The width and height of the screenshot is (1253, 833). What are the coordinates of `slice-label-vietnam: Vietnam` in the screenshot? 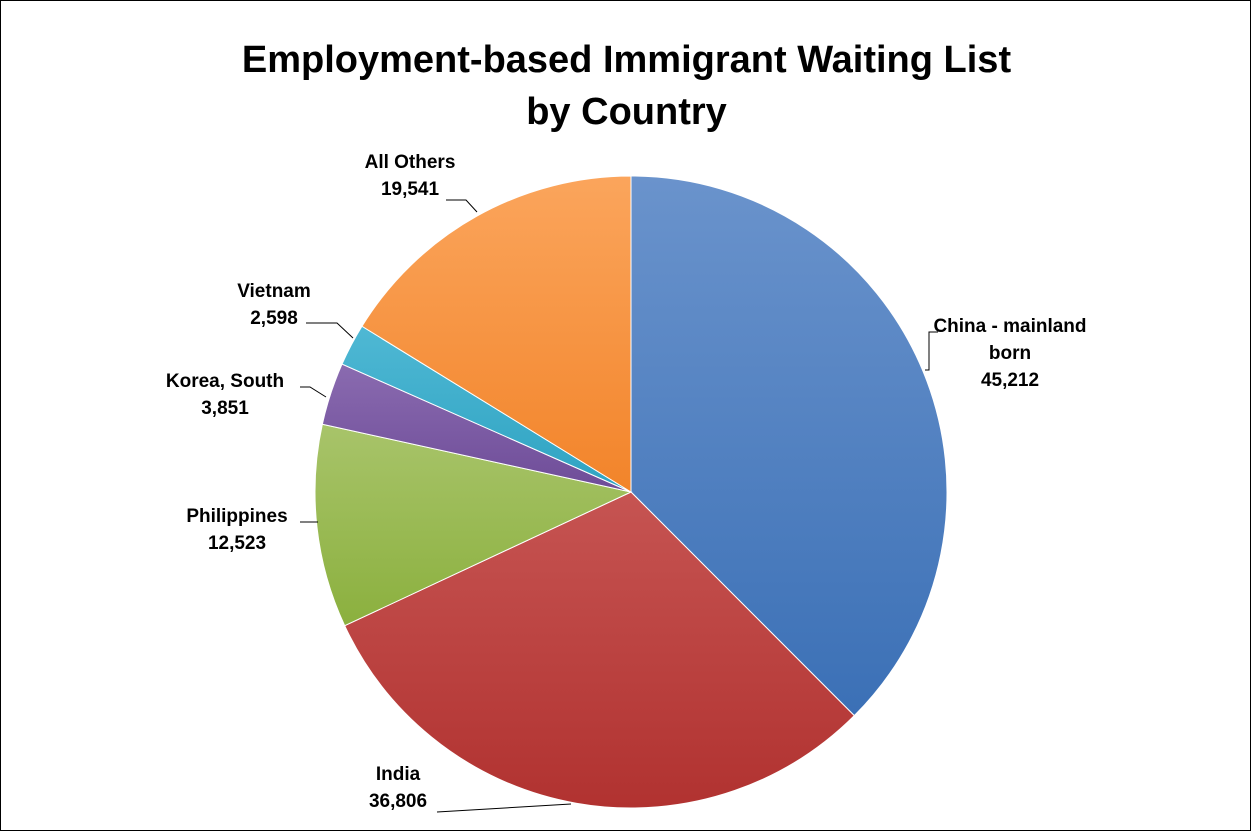 It's located at (274, 291).